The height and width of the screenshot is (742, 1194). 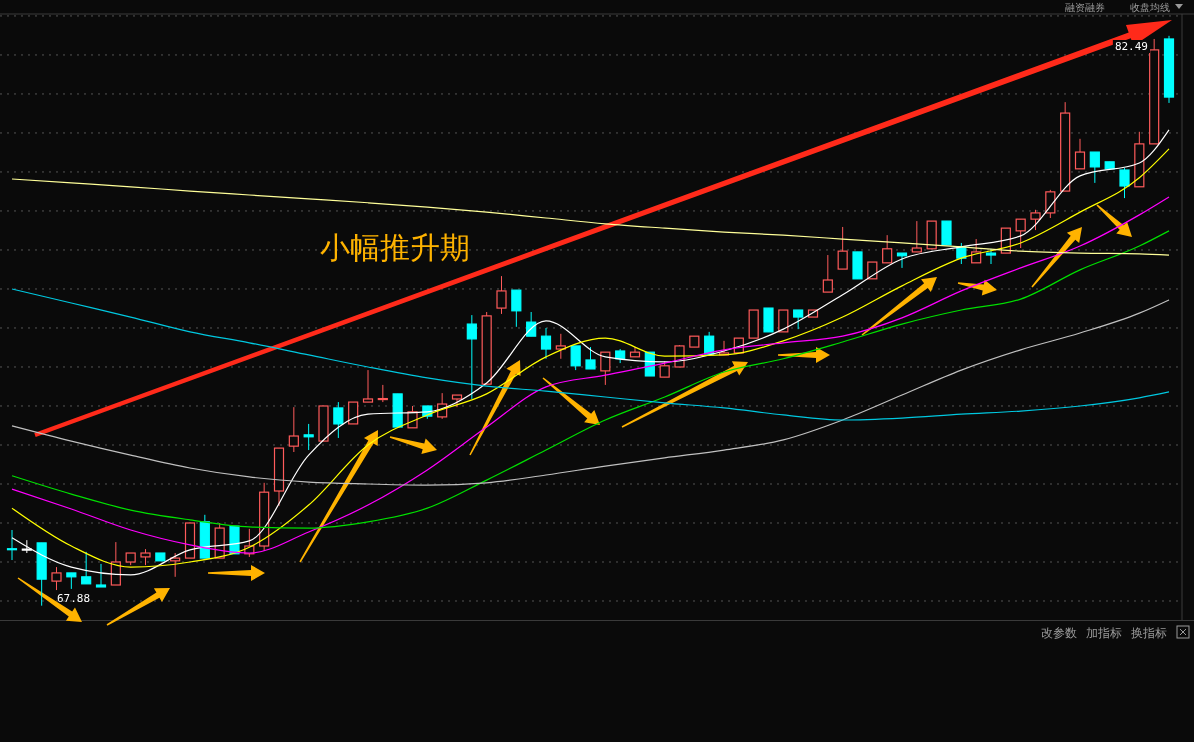 What do you see at coordinates (1150, 7) in the screenshot?
I see `text: 收盘均线` at bounding box center [1150, 7].